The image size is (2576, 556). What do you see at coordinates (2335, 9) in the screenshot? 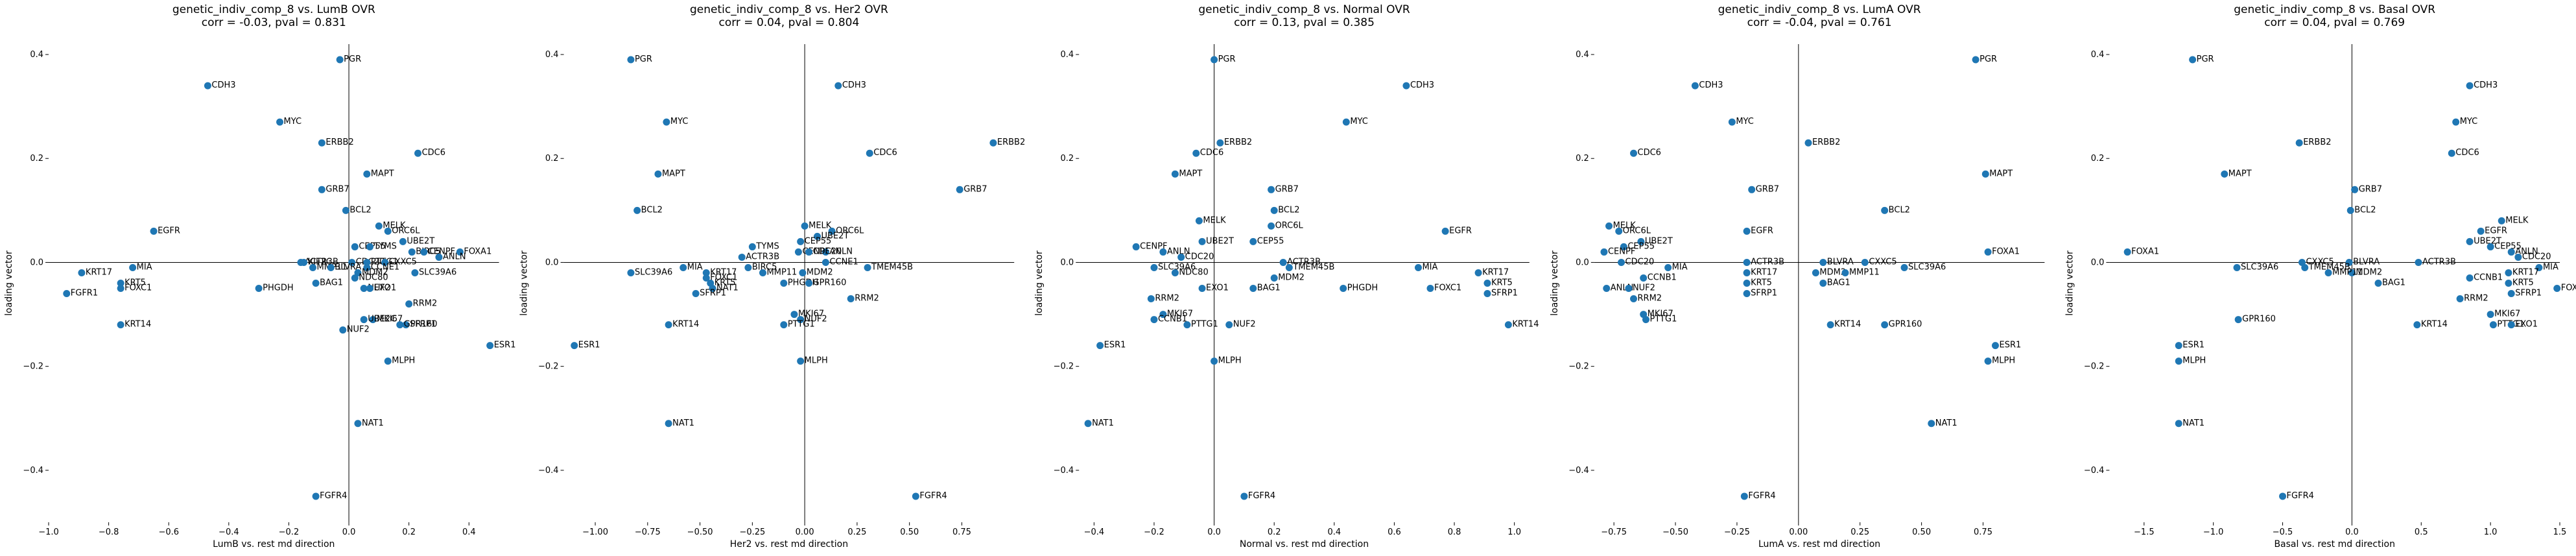
I see `chart-title: genetic_indiv_comp_8 vs. Basal OVR` at bounding box center [2335, 9].